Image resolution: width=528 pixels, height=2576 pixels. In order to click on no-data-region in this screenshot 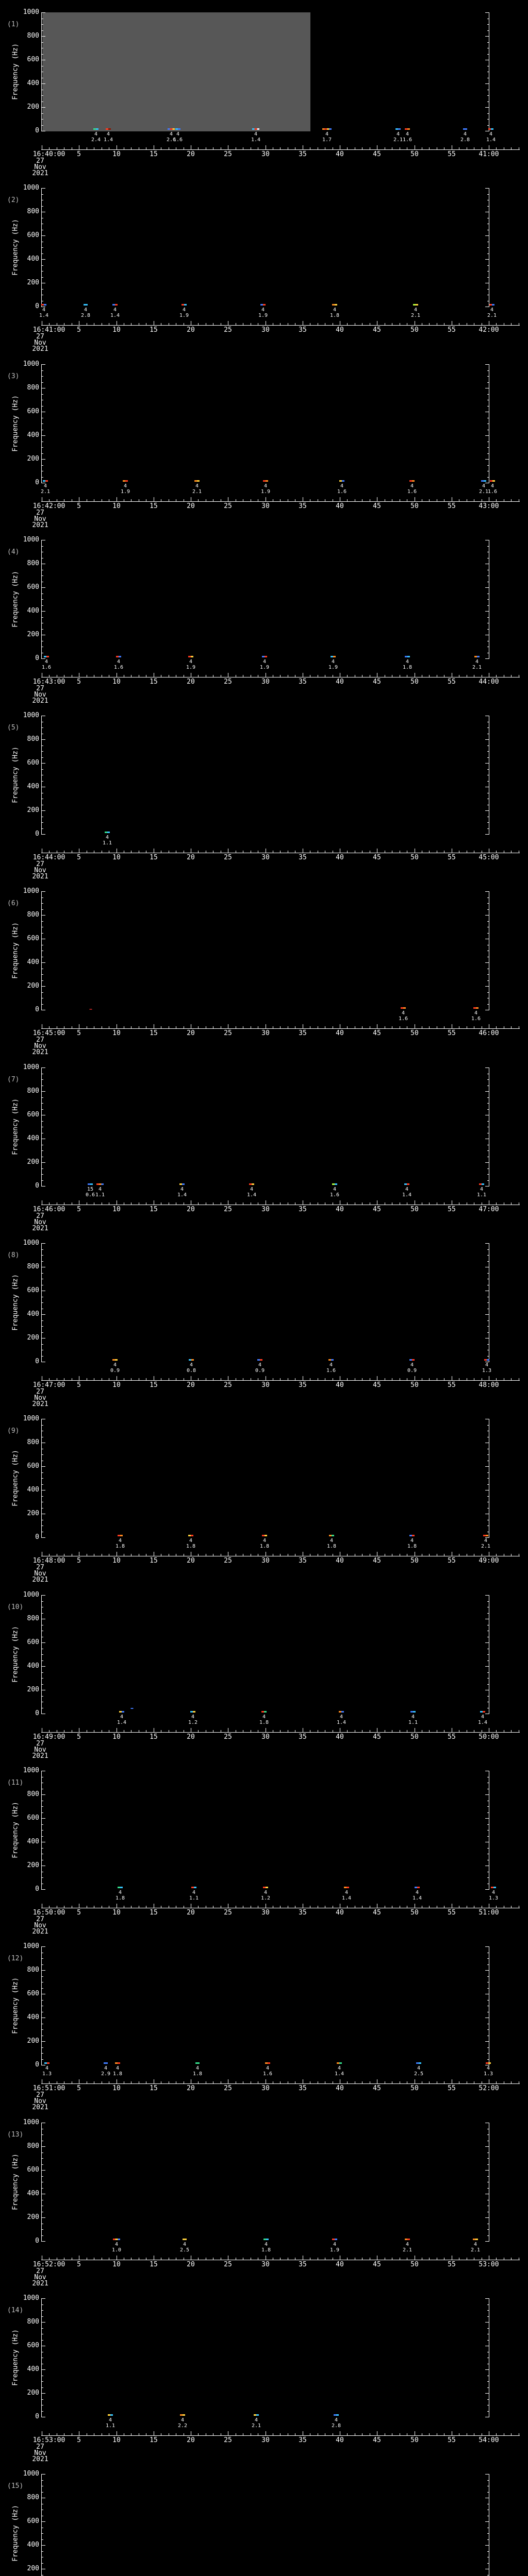, I will do `click(176, 71)`.